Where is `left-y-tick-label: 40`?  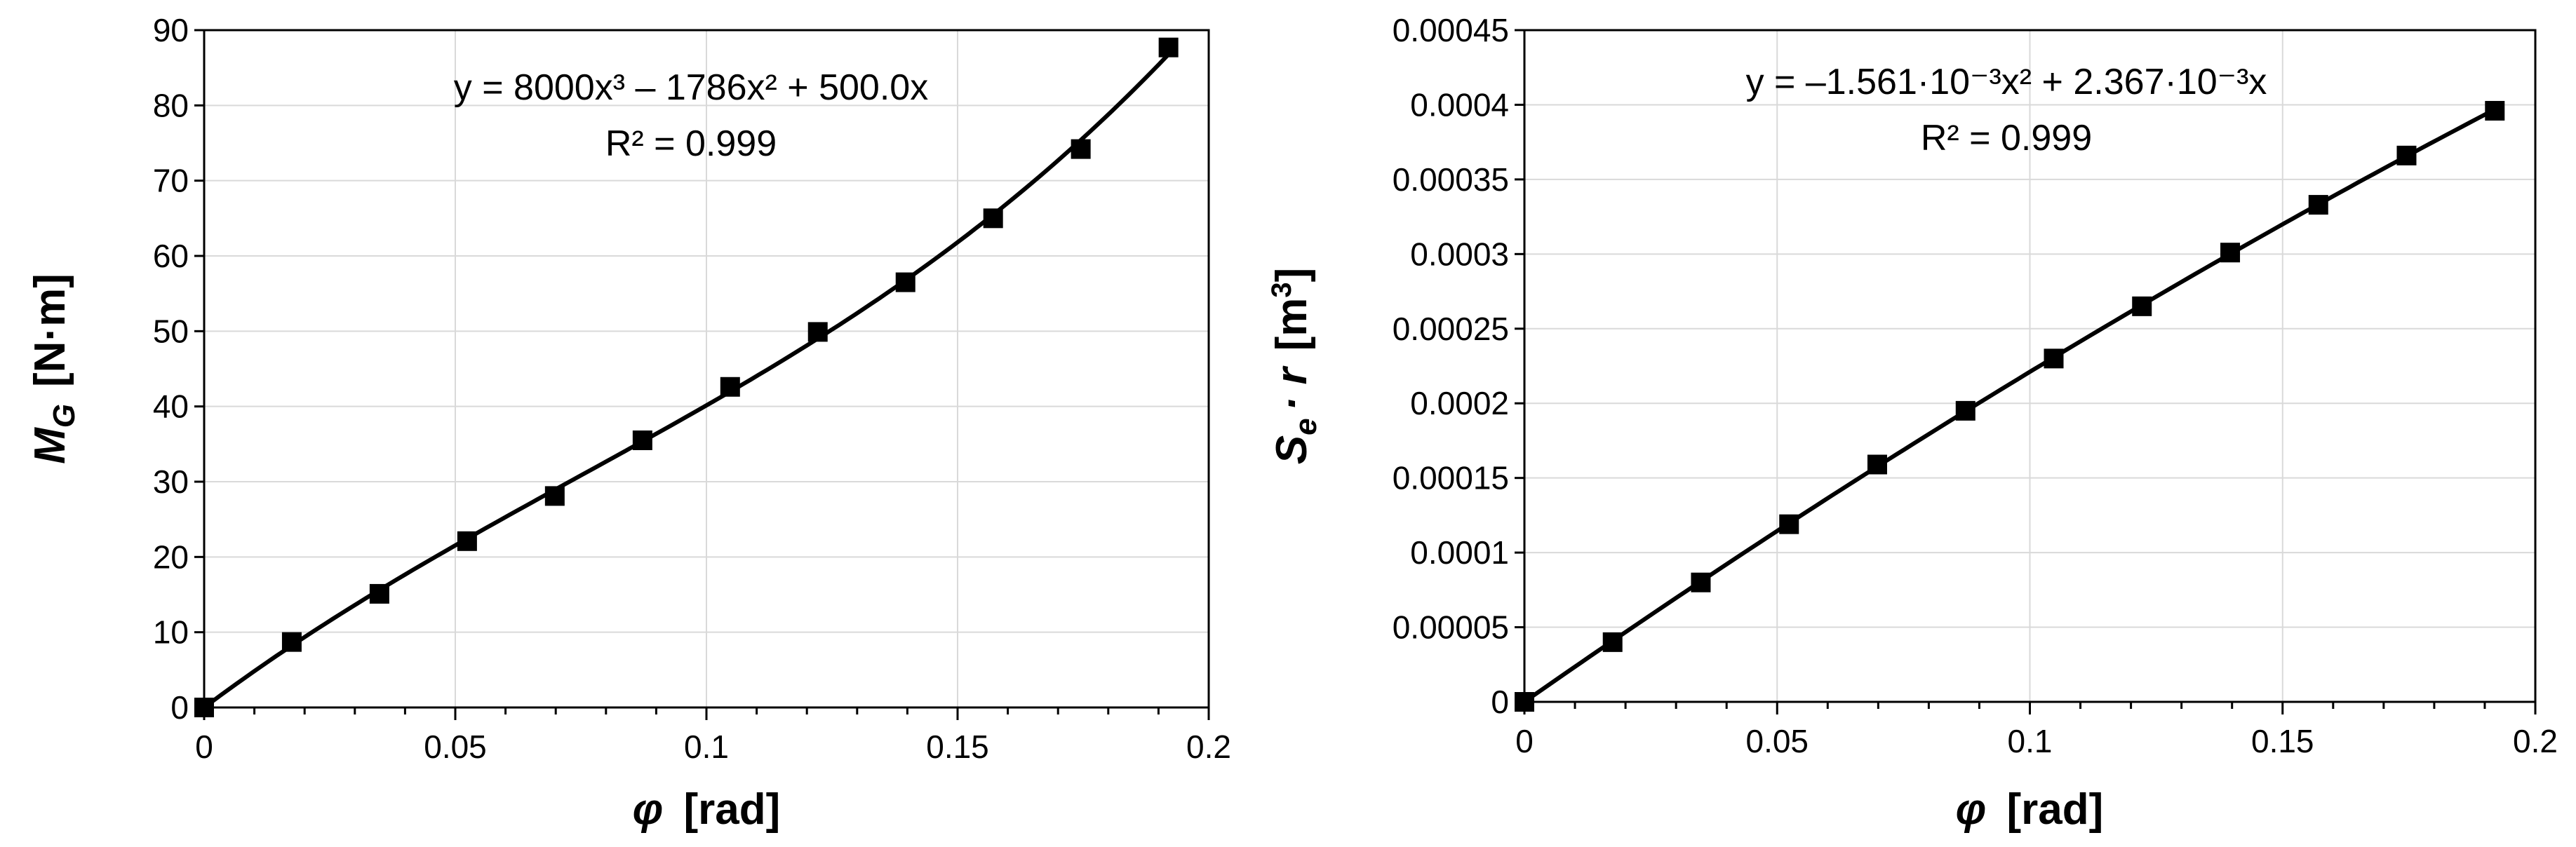 left-y-tick-label: 40 is located at coordinates (171, 406).